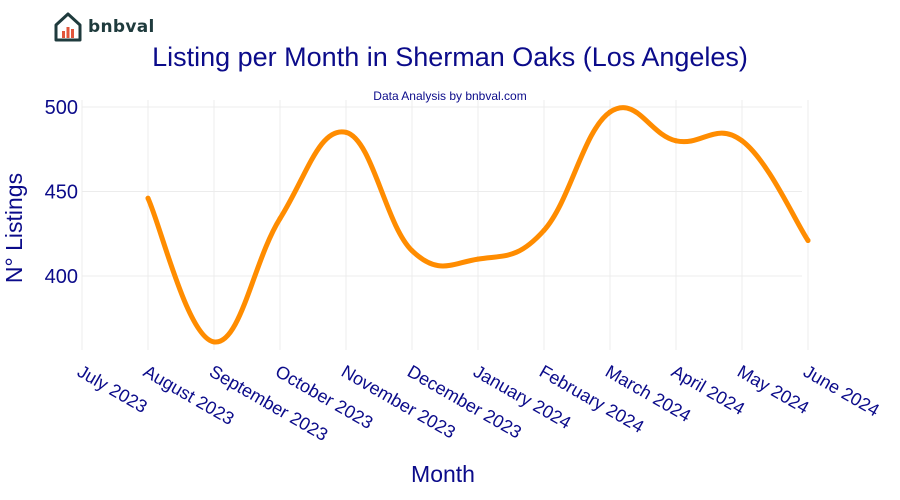  I want to click on x-tick-label: November 2023, so click(398, 401).